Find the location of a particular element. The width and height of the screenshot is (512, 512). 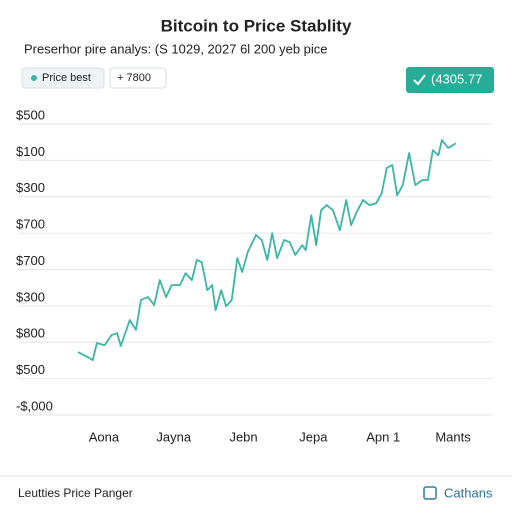

chart-title: Bitcoin to Price Stablity is located at coordinates (256, 25).